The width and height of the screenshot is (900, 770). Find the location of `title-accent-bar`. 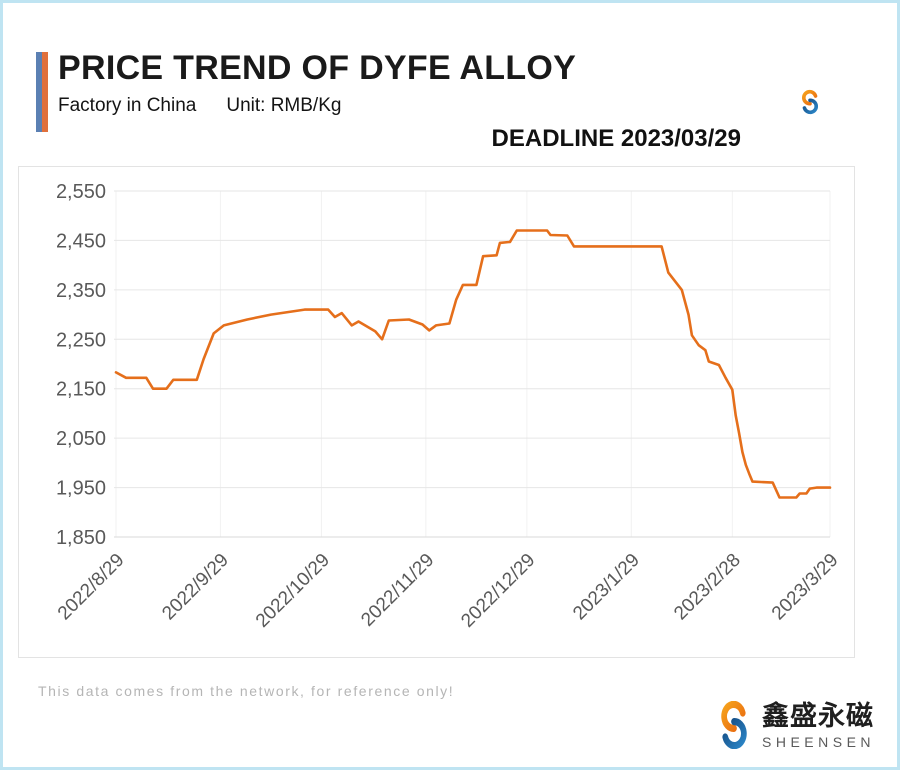

title-accent-bar is located at coordinates (42, 92).